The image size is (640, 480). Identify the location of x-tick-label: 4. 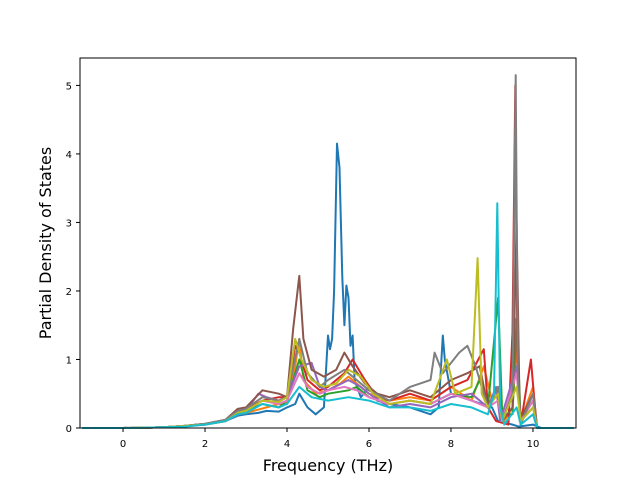
(287, 444).